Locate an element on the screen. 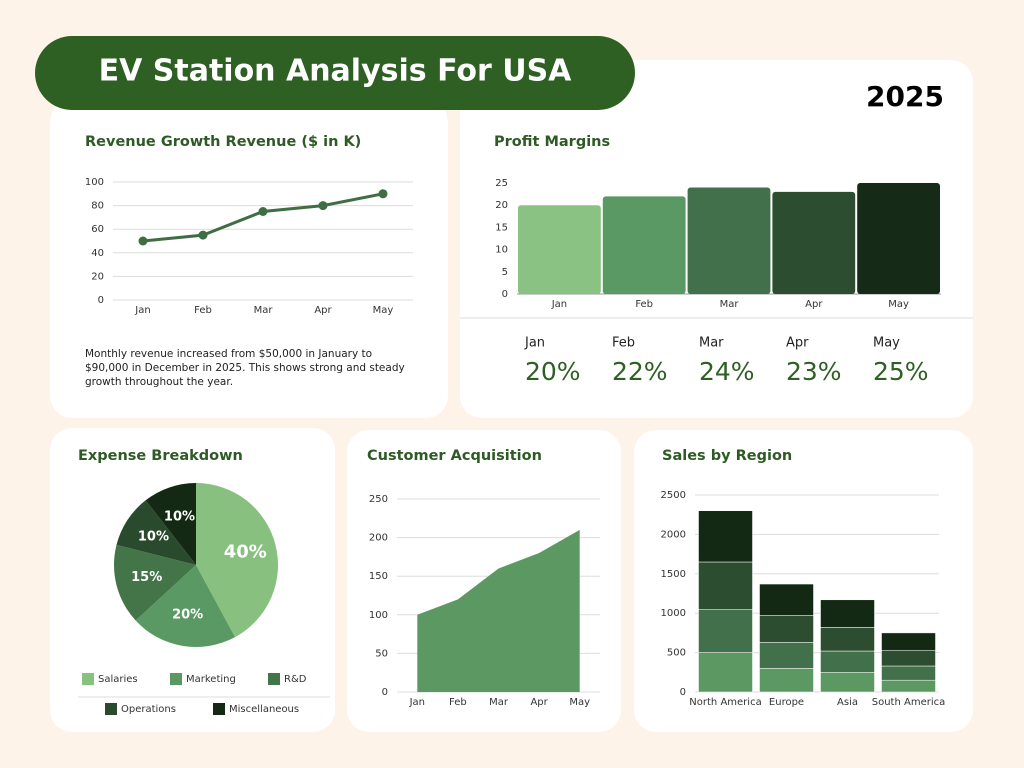 This screenshot has width=1024, height=768. page-title: EV Station Analysis For USA is located at coordinates (336, 71).